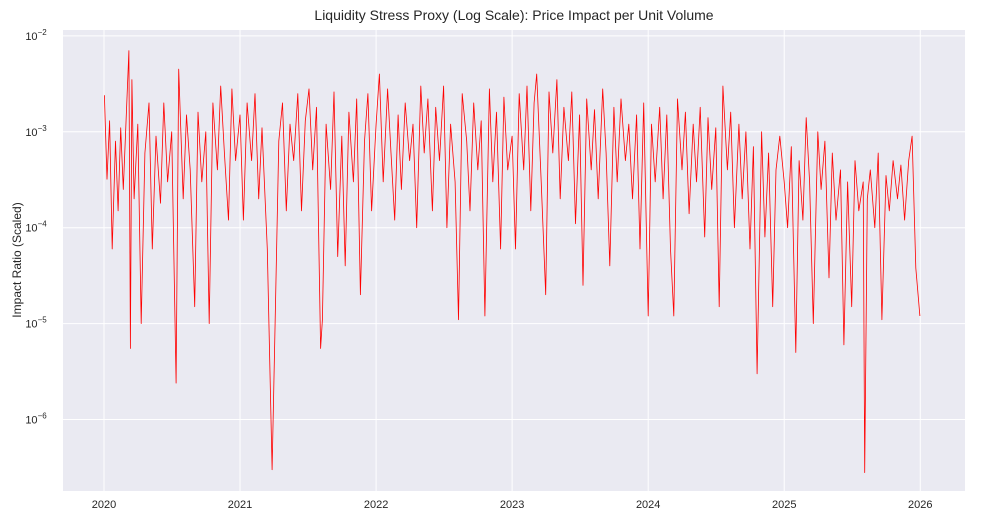  What do you see at coordinates (43, 128) in the screenshot?
I see `y-tick-exponent: −3` at bounding box center [43, 128].